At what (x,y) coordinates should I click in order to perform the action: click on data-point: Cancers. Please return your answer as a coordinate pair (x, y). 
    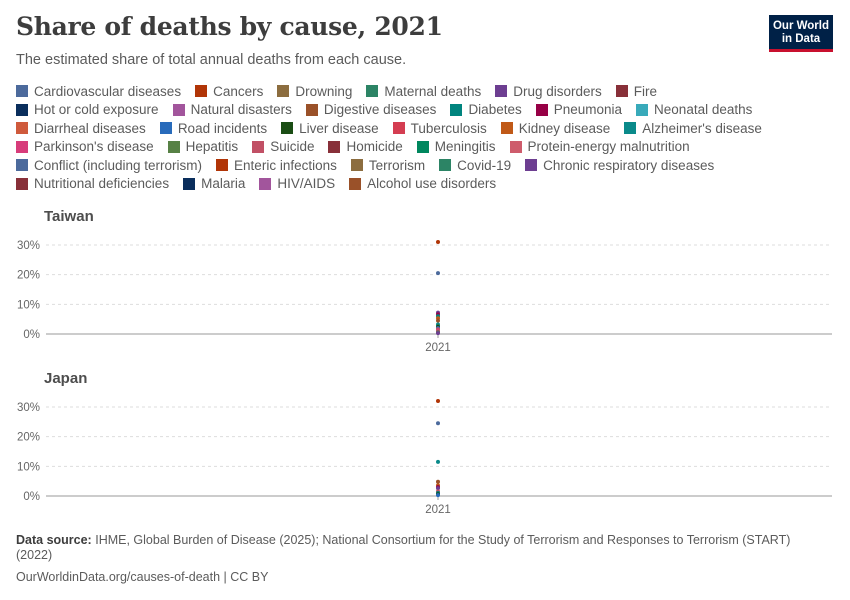
    Looking at the image, I should click on (438, 242).